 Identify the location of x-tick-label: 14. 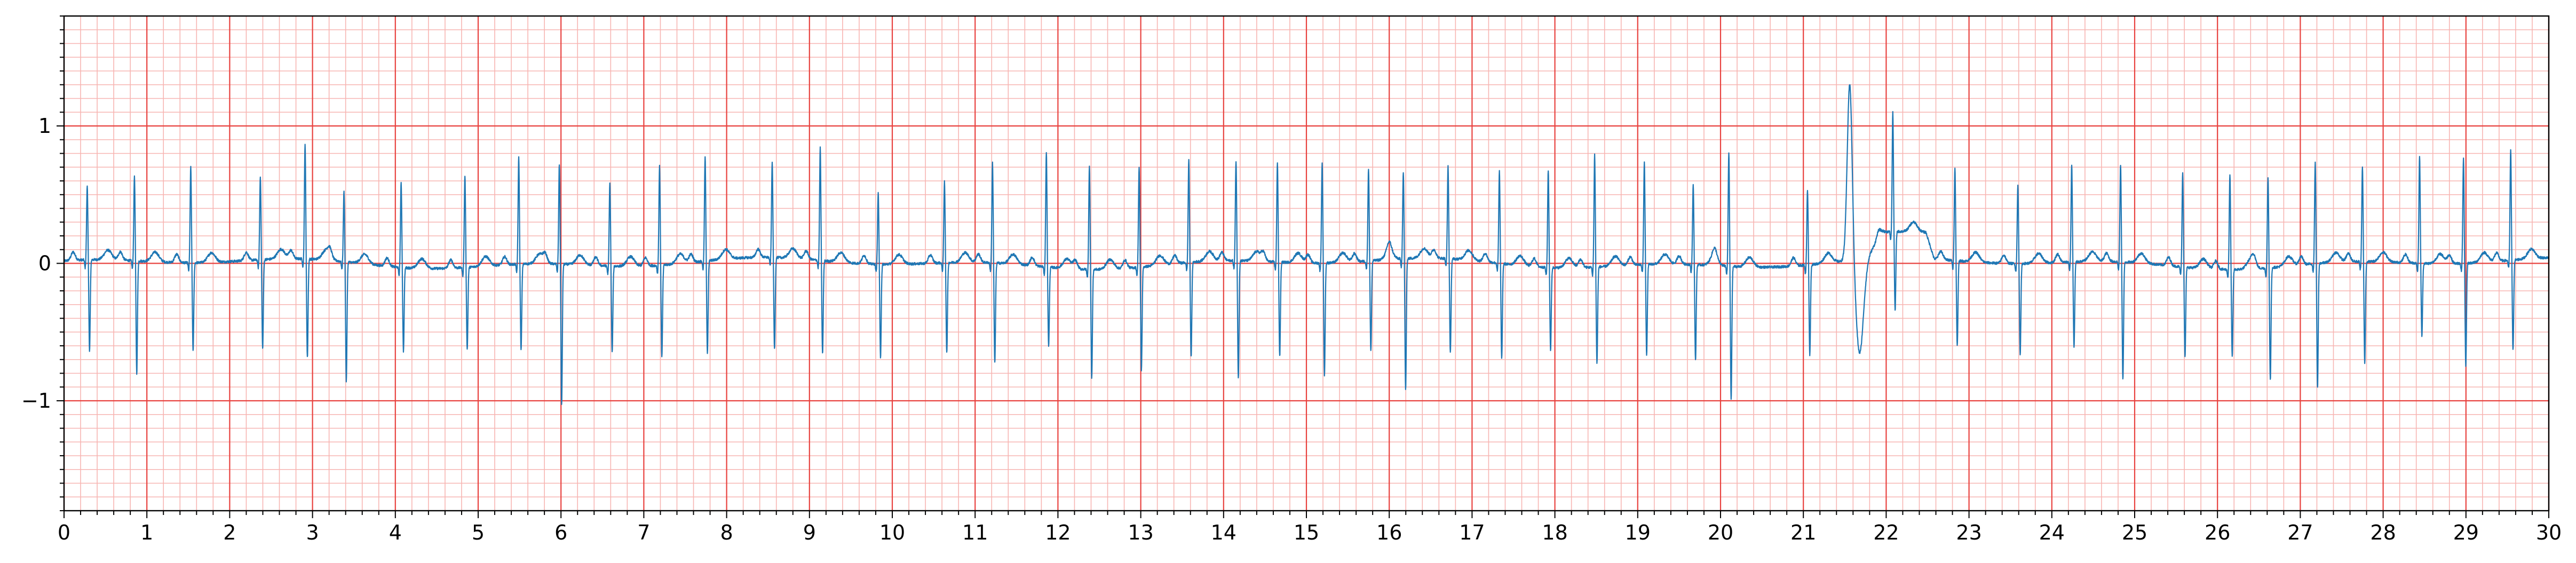
(1224, 532).